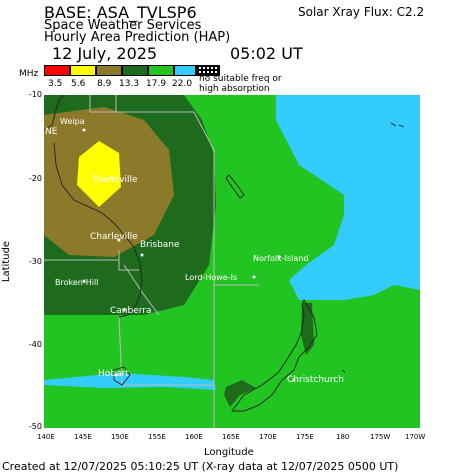 The height and width of the screenshot is (476, 462). I want to click on org-name: Space Weather Services, so click(123, 25).